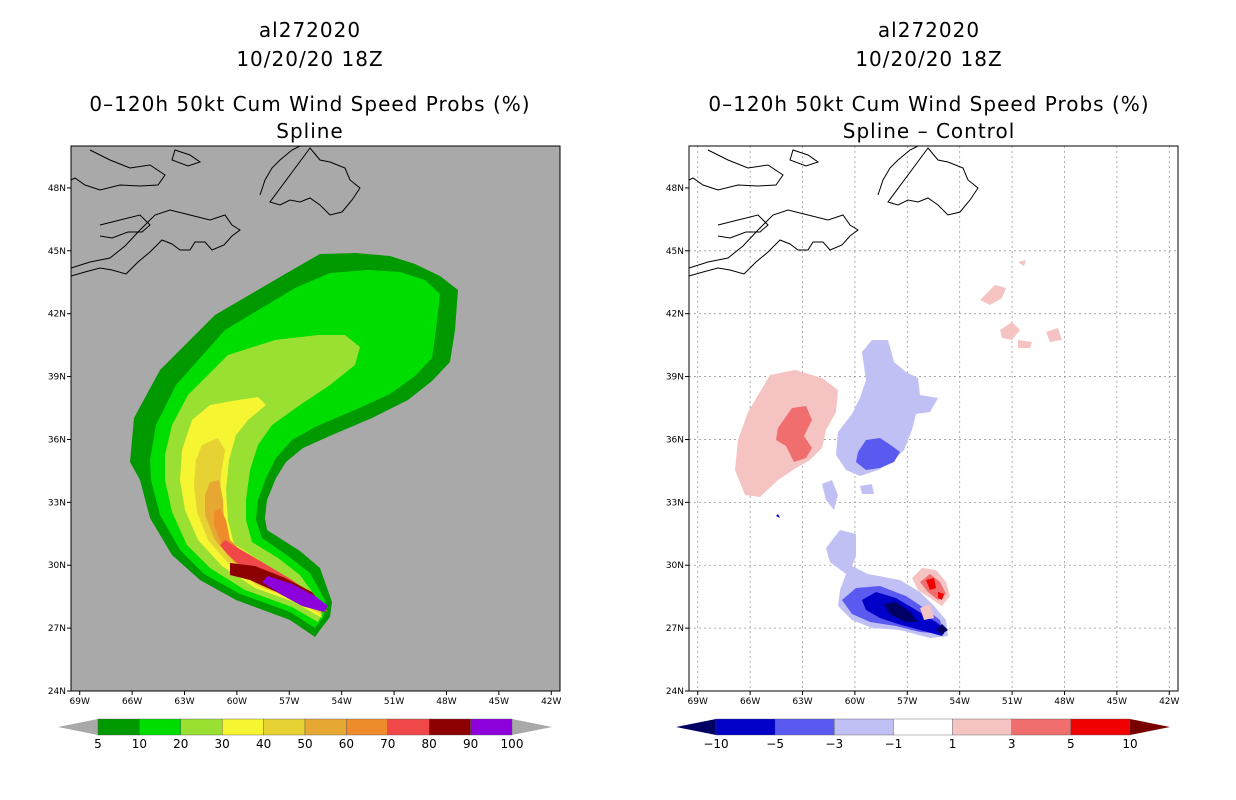 Image resolution: width=1236 pixels, height=800 pixels. I want to click on left-date: 10/20/20 18Z, so click(310, 59).